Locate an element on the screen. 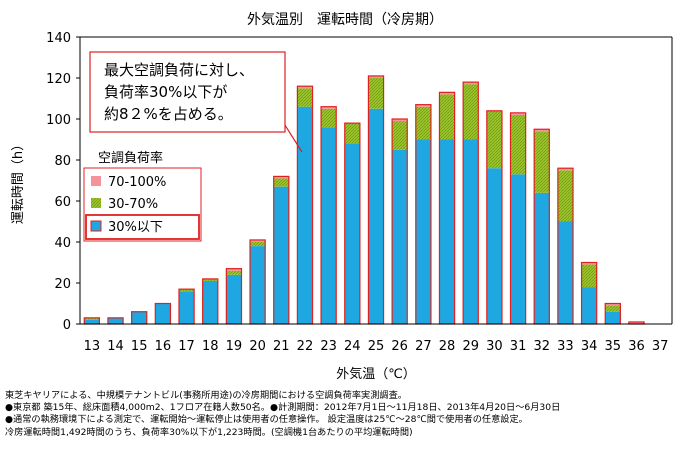 The height and width of the screenshot is (451, 690). callout-line-1: 最大空調負荷に対し、 is located at coordinates (179, 70).